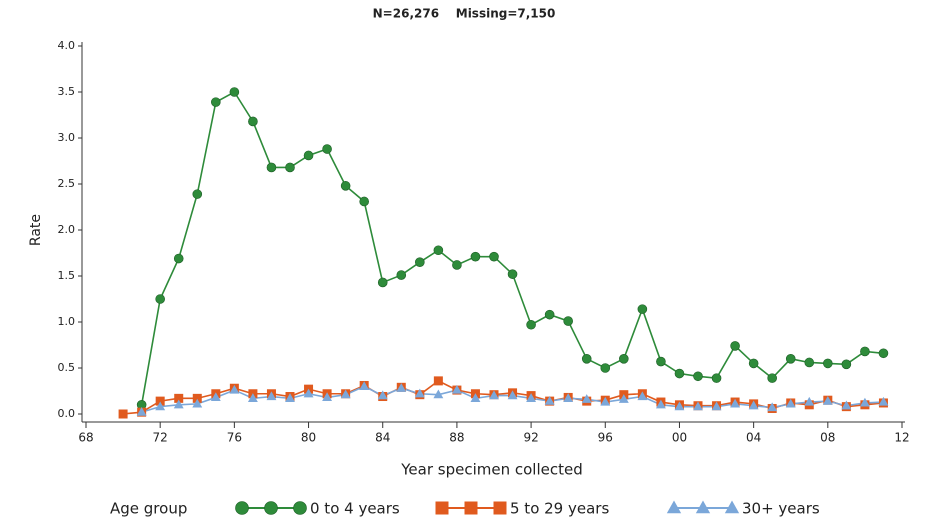 Image resolution: width=928 pixels, height=521 pixels. I want to click on x-tick-label: 04, so click(753, 438).